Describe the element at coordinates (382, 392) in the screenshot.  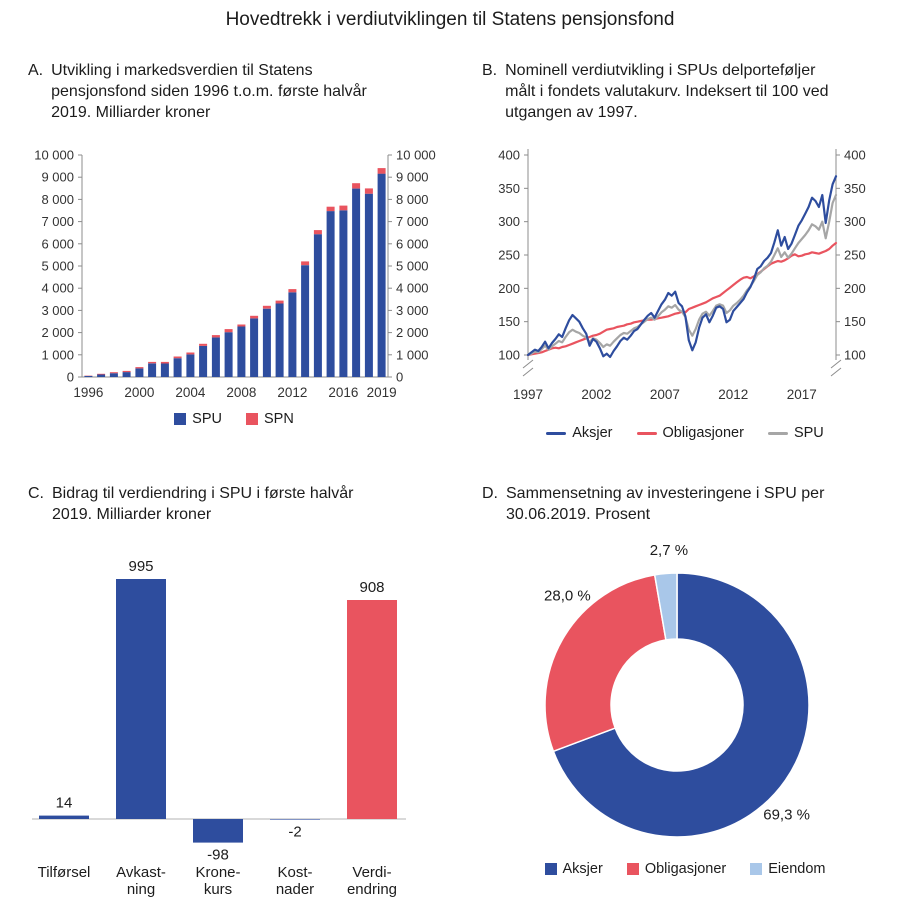
I see `x-tick-label: 2019` at that location.